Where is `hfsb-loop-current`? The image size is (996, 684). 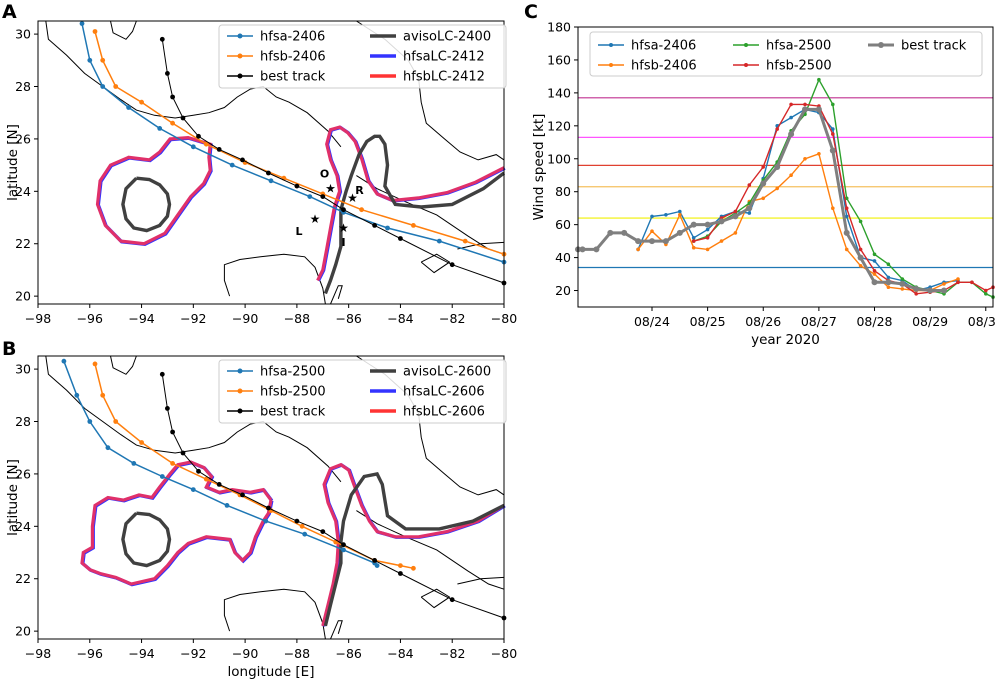
hfsb-loop-current is located at coordinates (413, 544).